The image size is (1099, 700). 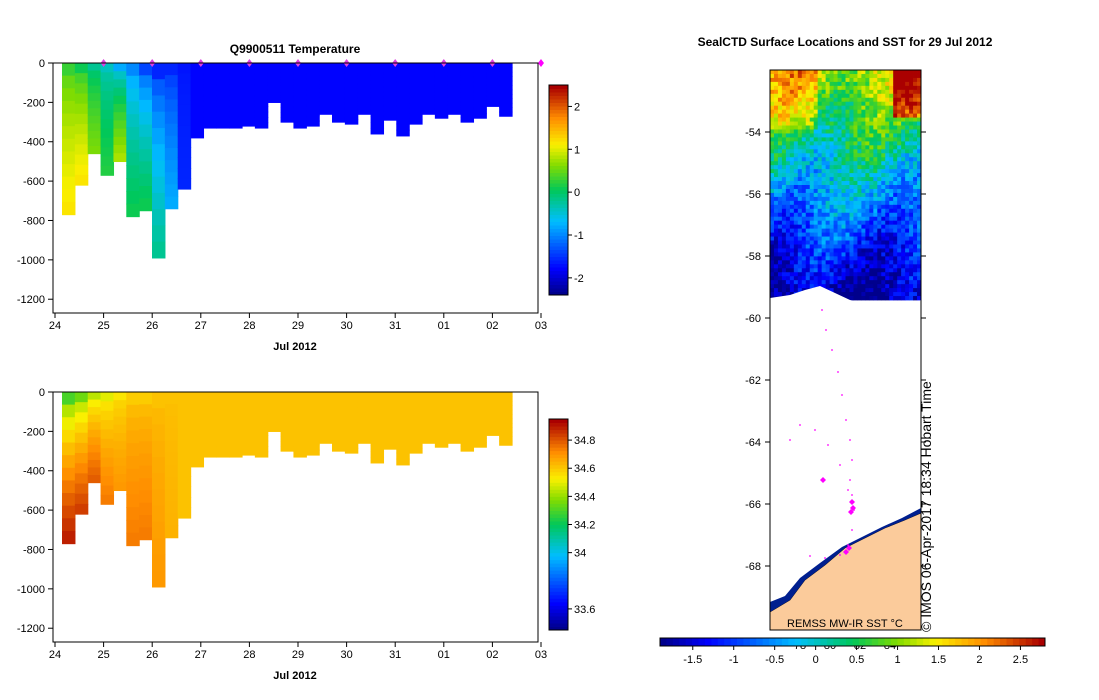 What do you see at coordinates (35, 182) in the screenshot?
I see `temperature-y-axis: 0-200-400-600-800-1000-1200` at bounding box center [35, 182].